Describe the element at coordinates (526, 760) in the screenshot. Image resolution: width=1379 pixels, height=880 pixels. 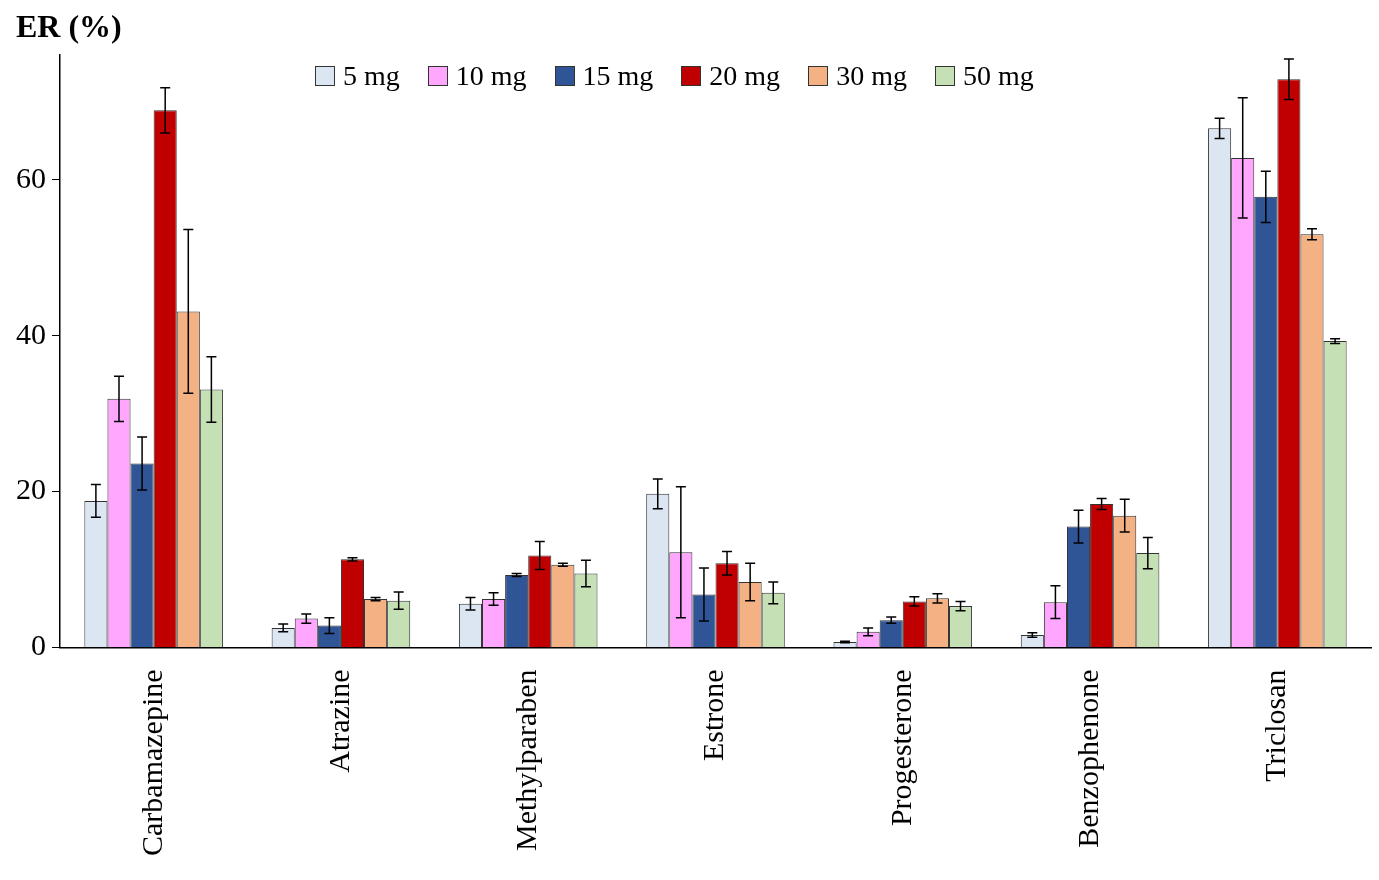
I see `x-tick-label: Methylparaben` at that location.